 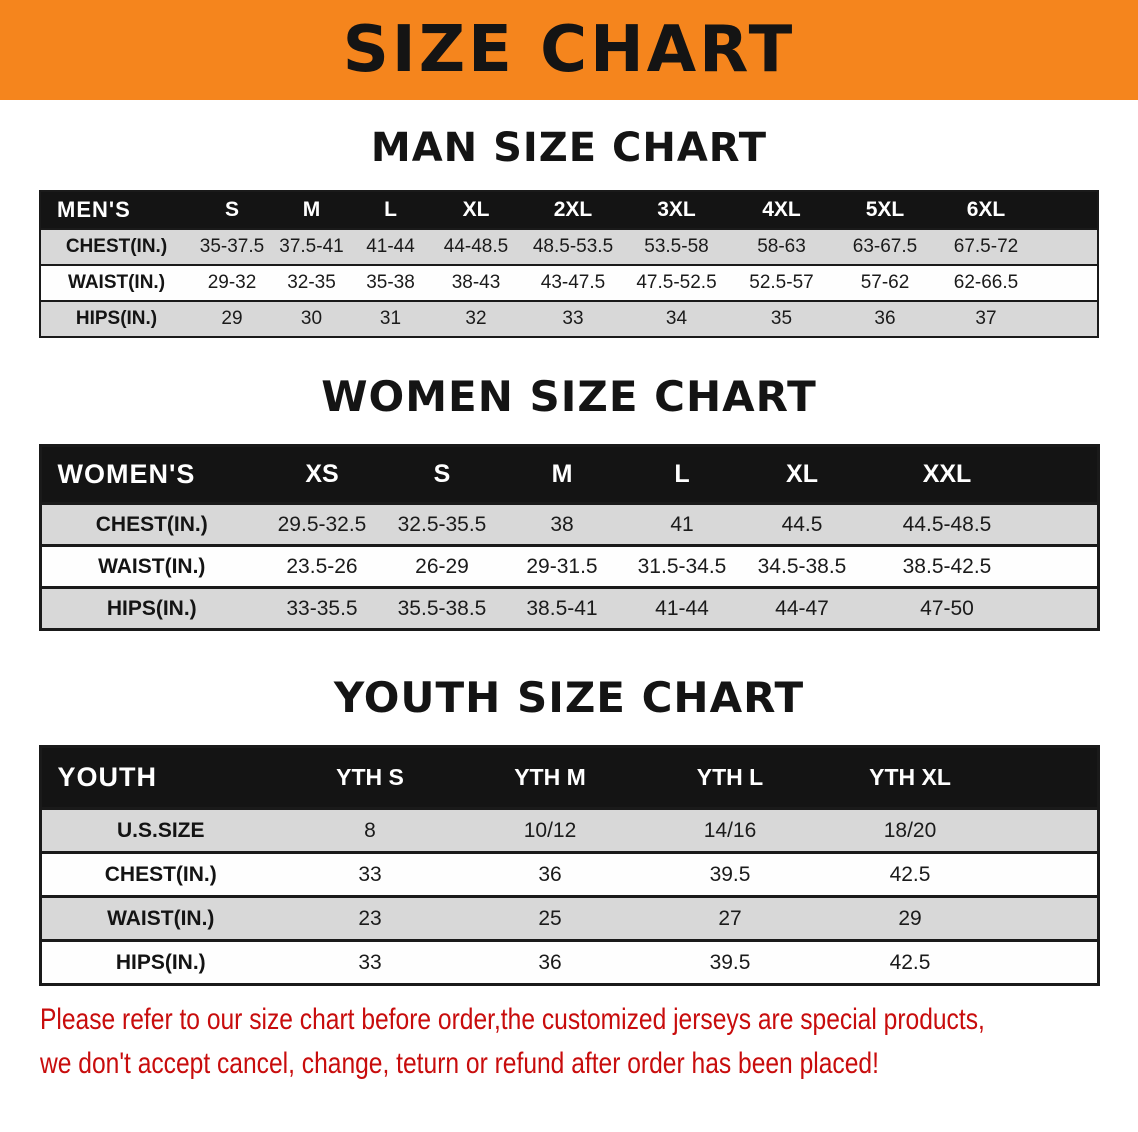 What do you see at coordinates (730, 830) in the screenshot?
I see `size-value-cell: 14/16` at bounding box center [730, 830].